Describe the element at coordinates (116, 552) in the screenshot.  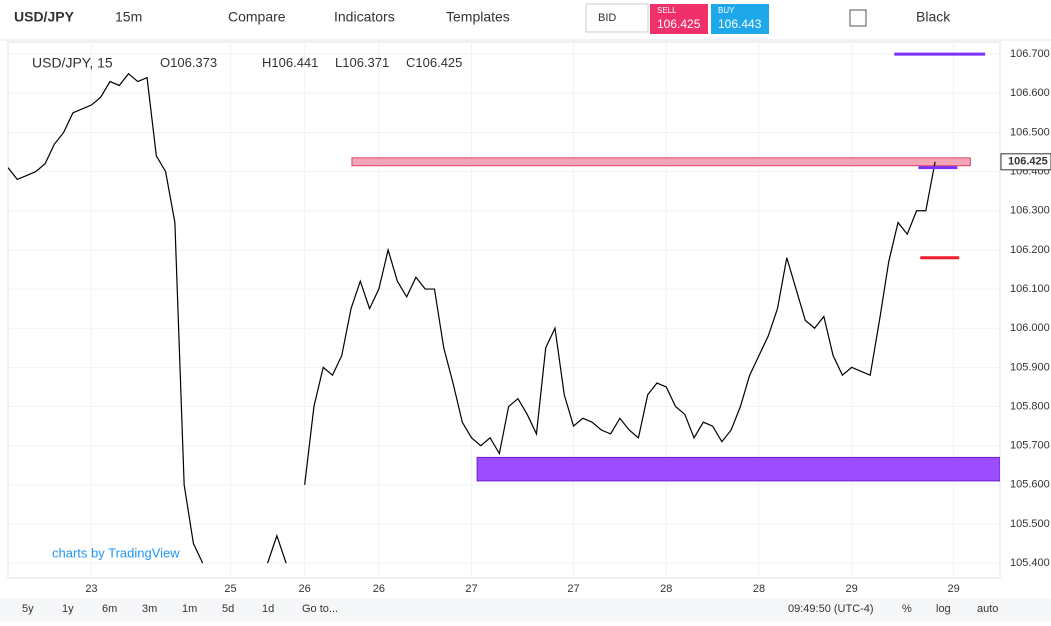
I see `watermark: charts by TradingView` at that location.